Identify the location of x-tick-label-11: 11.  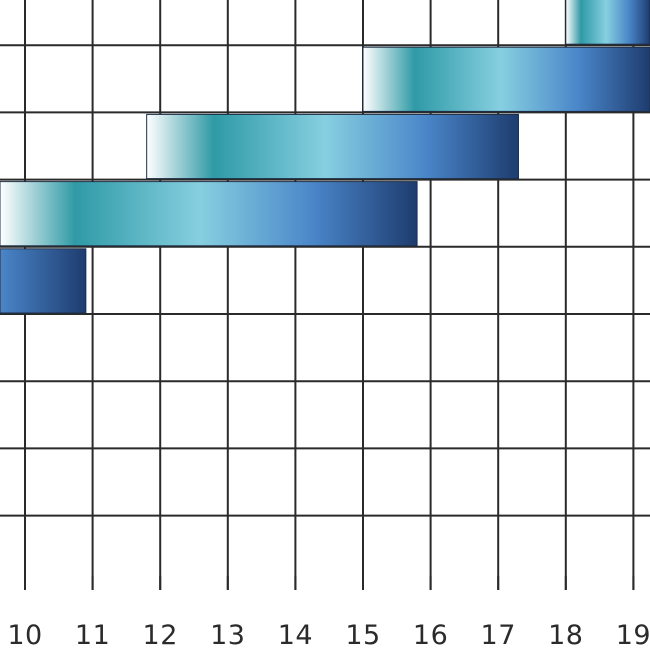
(92, 635).